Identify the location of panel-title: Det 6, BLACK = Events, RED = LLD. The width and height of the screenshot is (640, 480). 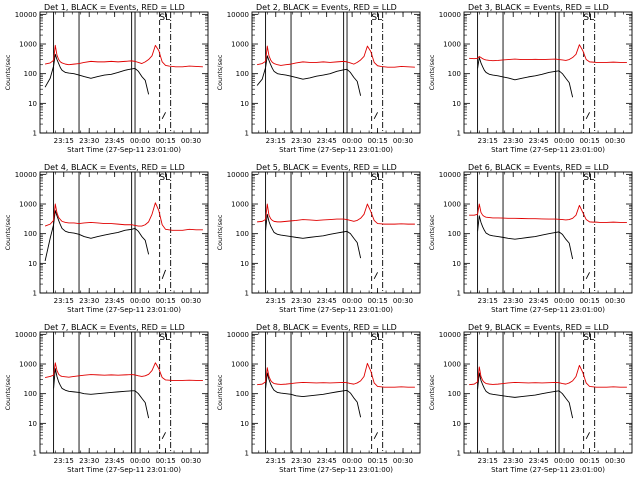
(538, 167).